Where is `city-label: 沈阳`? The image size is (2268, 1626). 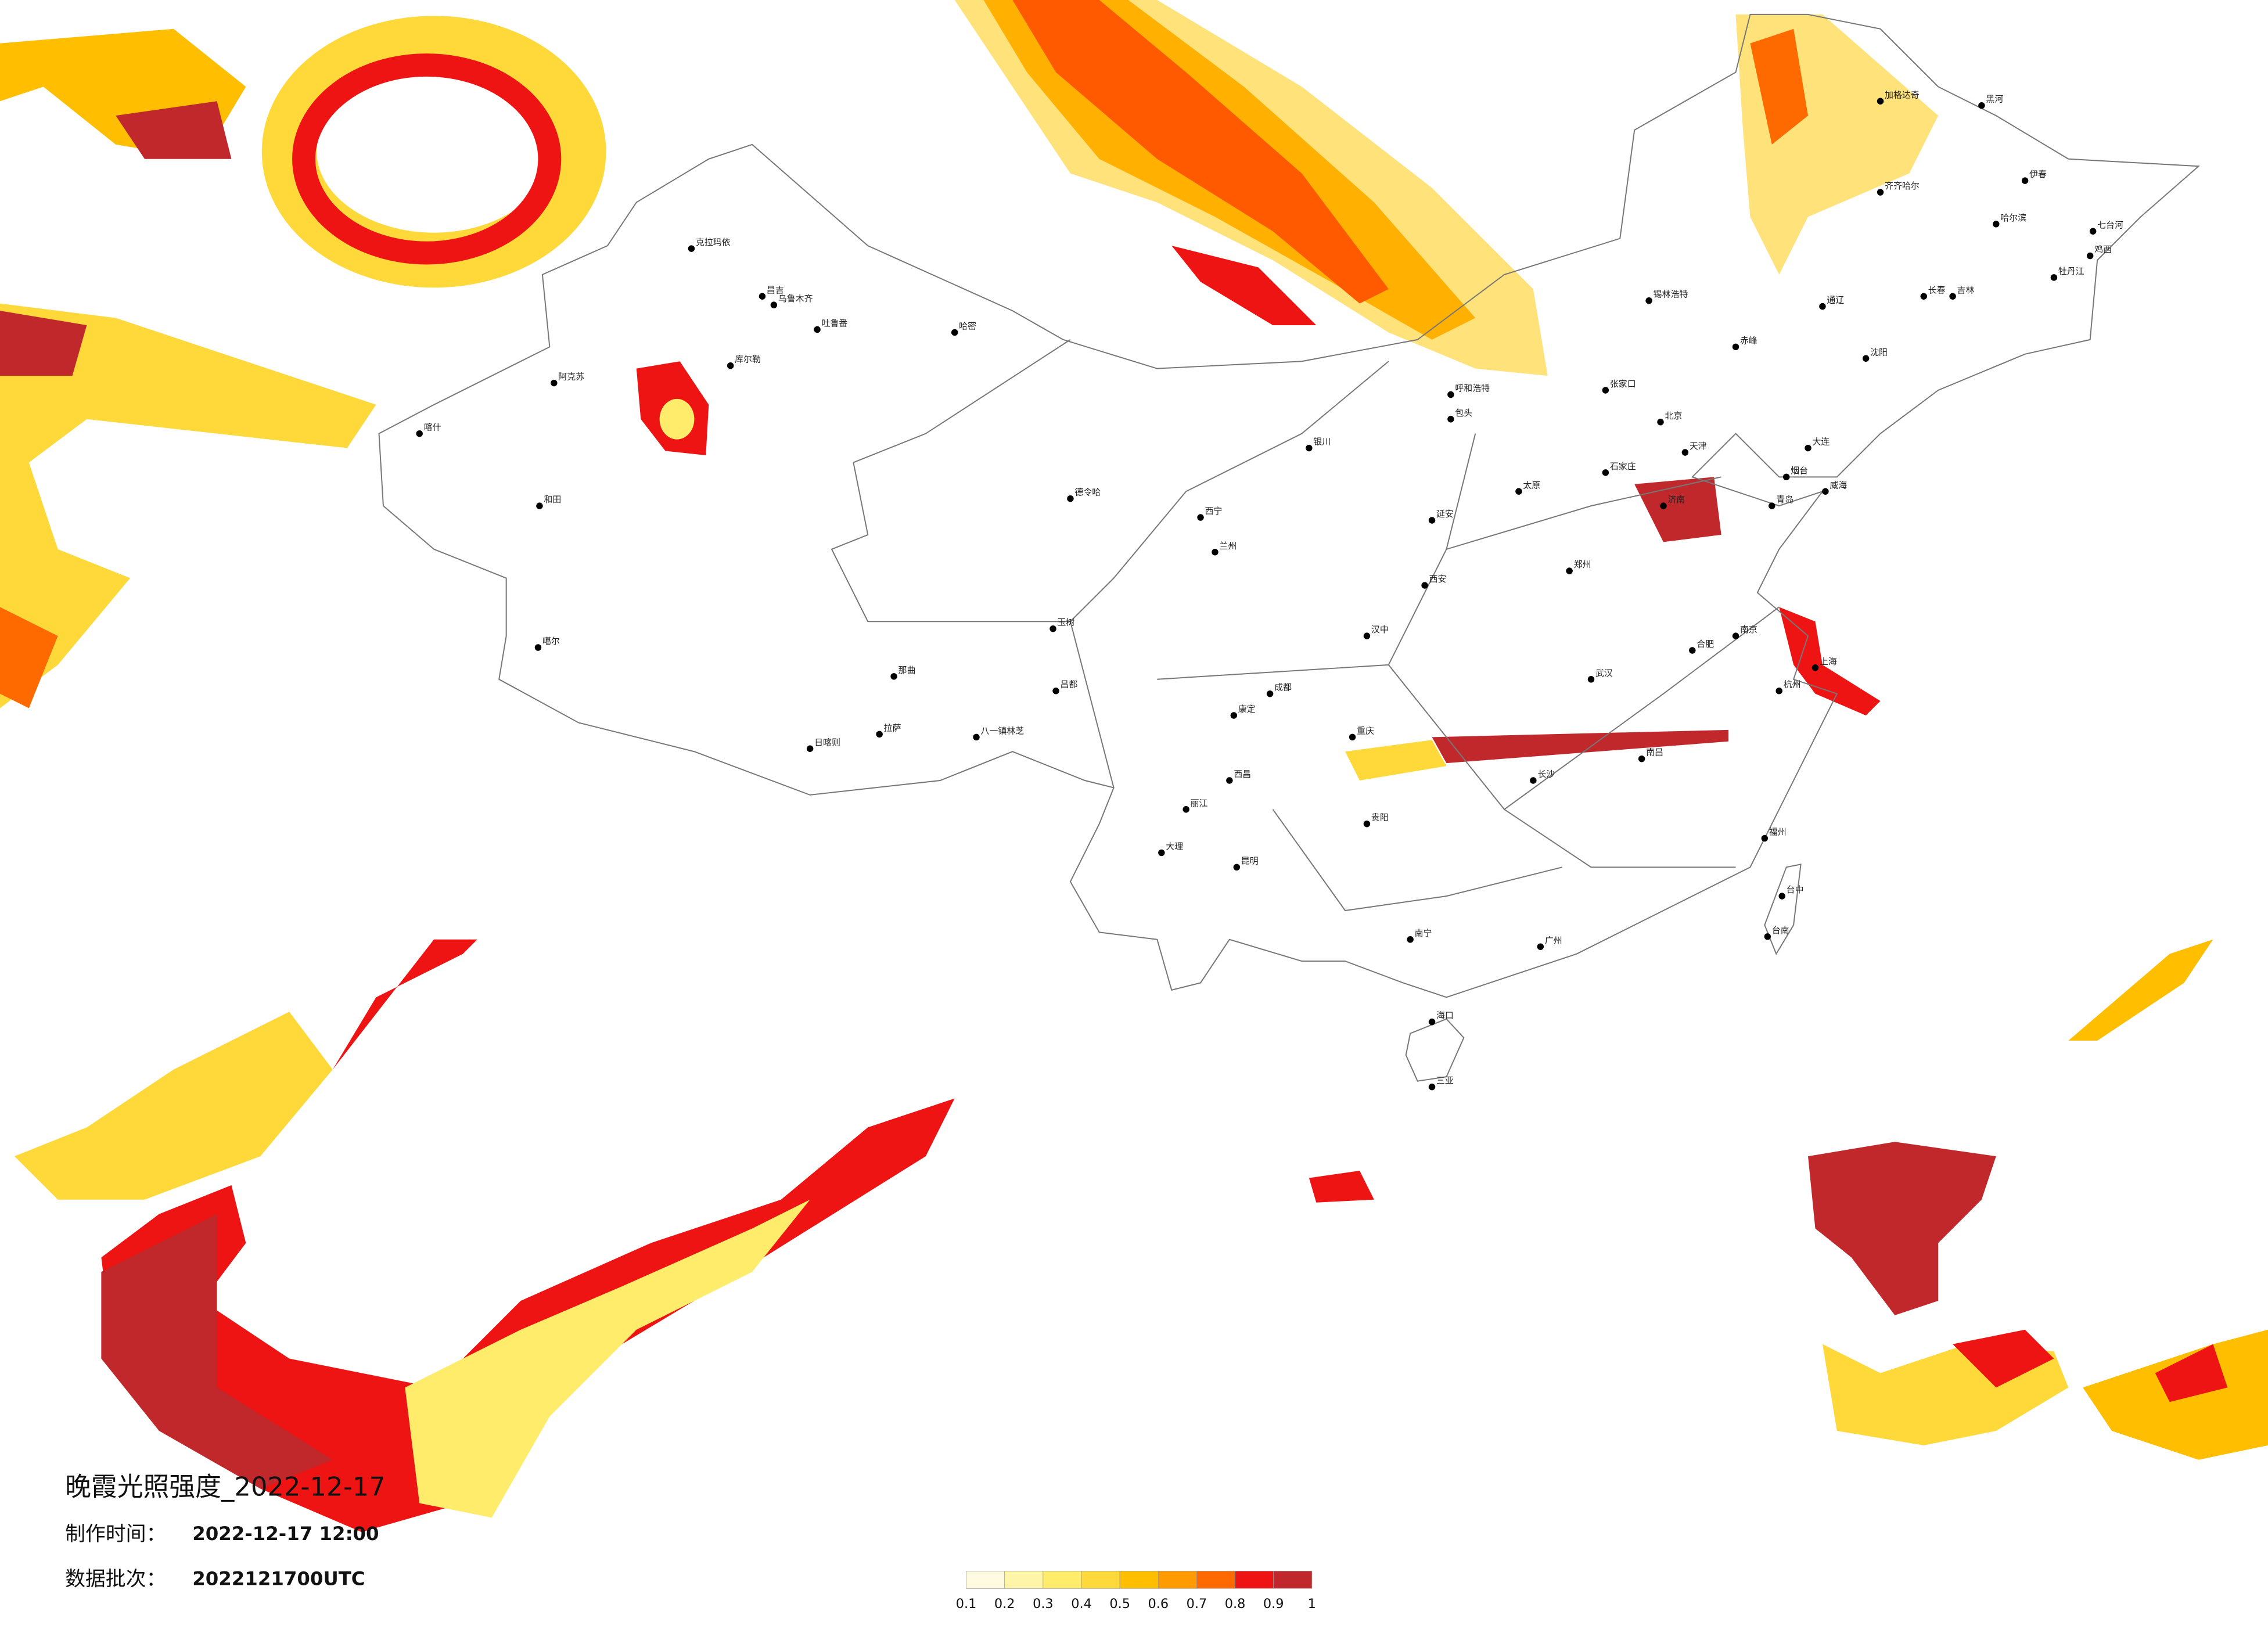 city-label: 沈阳 is located at coordinates (1879, 352).